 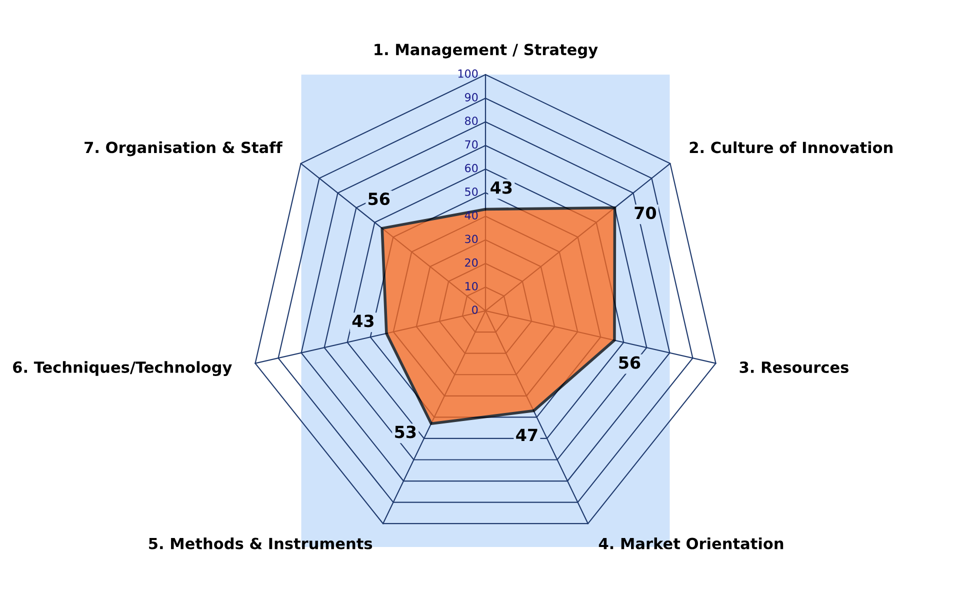 What do you see at coordinates (471, 168) in the screenshot?
I see `y-tick-label: 60` at bounding box center [471, 168].